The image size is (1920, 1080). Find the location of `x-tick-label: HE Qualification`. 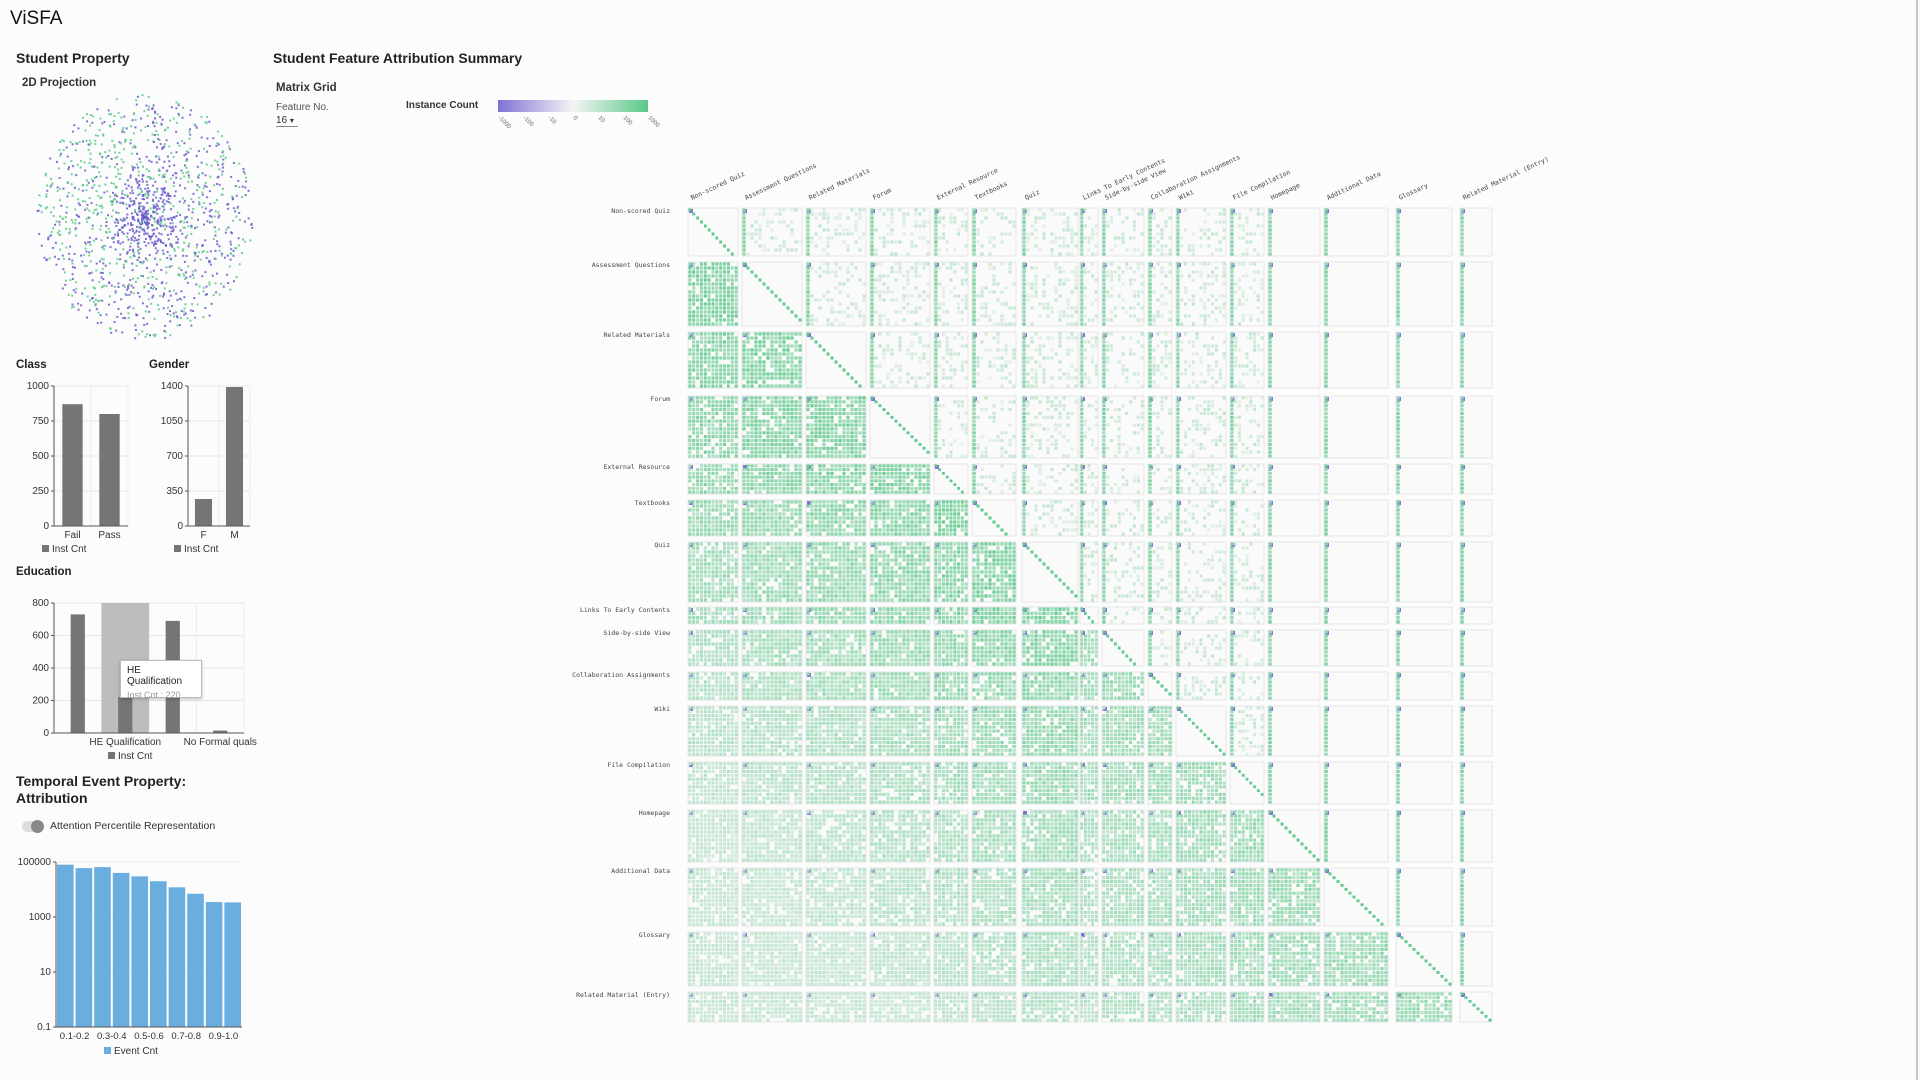

x-tick-label: HE Qualification is located at coordinates (125, 742).